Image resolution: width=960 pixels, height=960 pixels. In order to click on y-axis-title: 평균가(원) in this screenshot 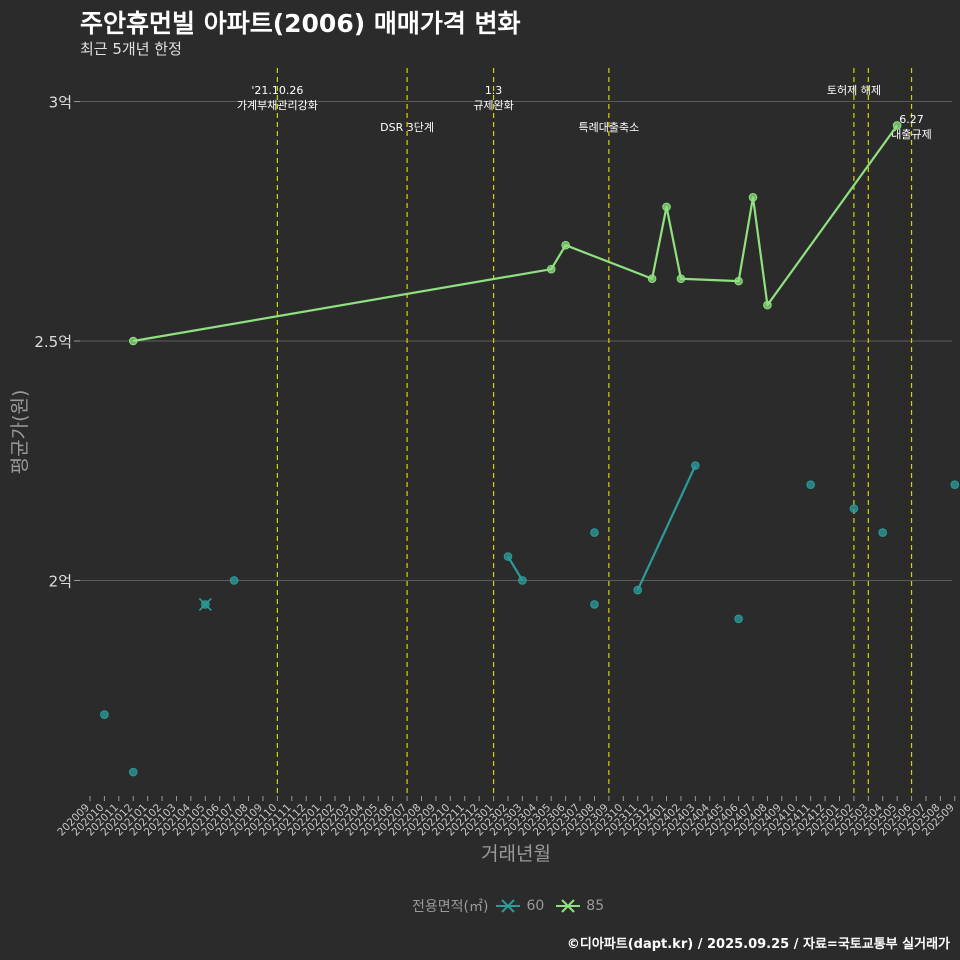, I will do `click(20, 432)`.